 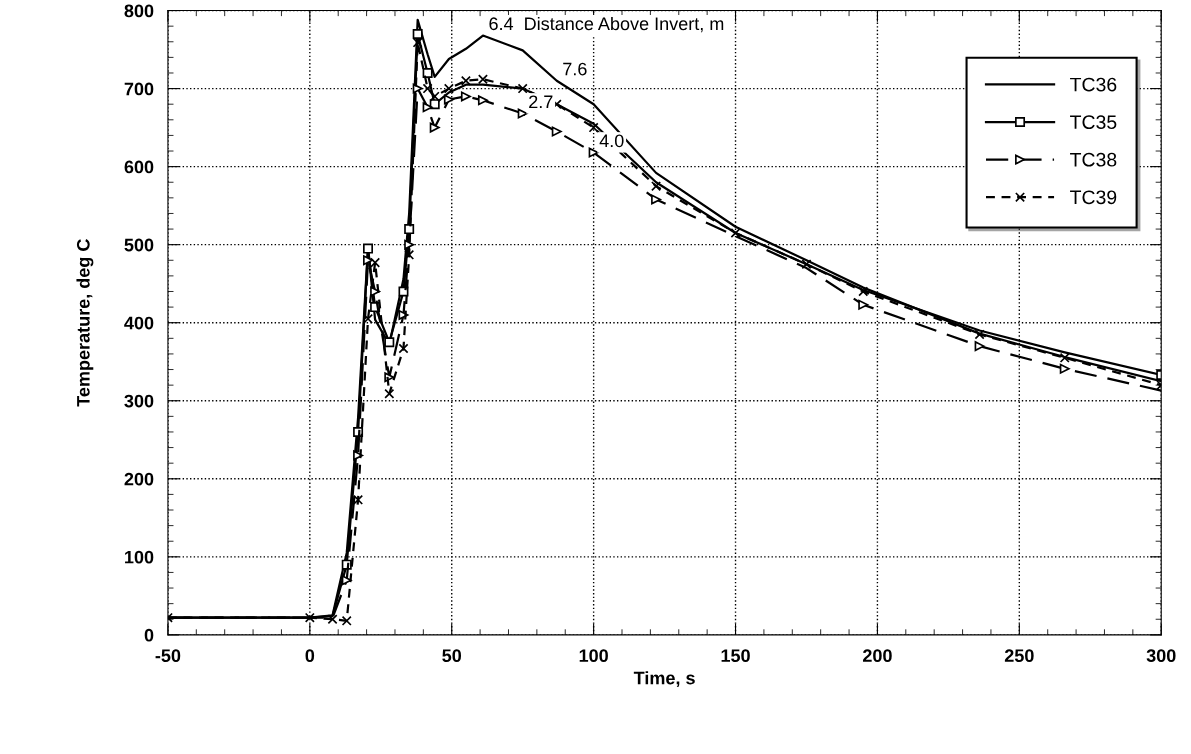 I want to click on x-tick-label: 200, so click(x=877, y=656).